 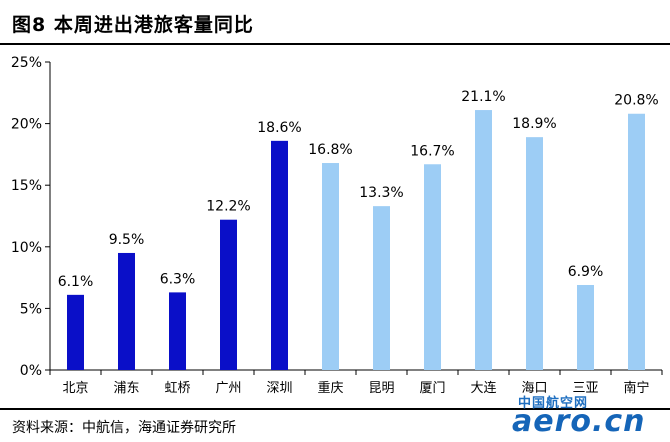 I want to click on bar-value-label: 12.2%, so click(x=228, y=207).